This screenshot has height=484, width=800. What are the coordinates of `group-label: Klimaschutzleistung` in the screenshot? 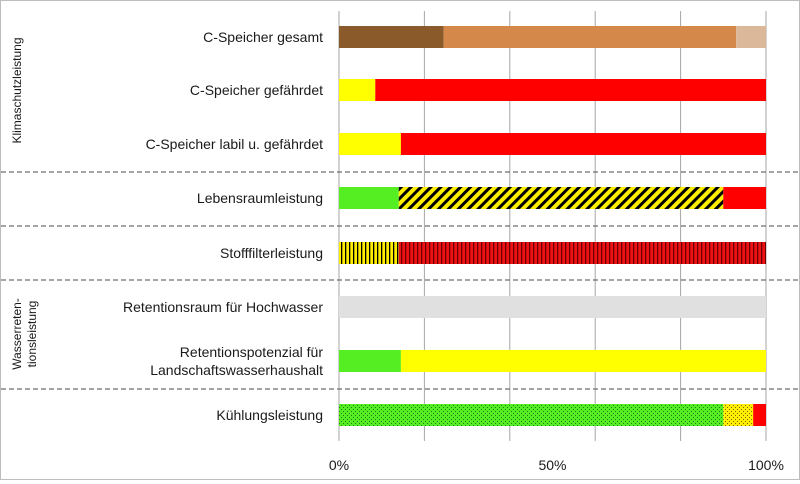 It's located at (17, 90).